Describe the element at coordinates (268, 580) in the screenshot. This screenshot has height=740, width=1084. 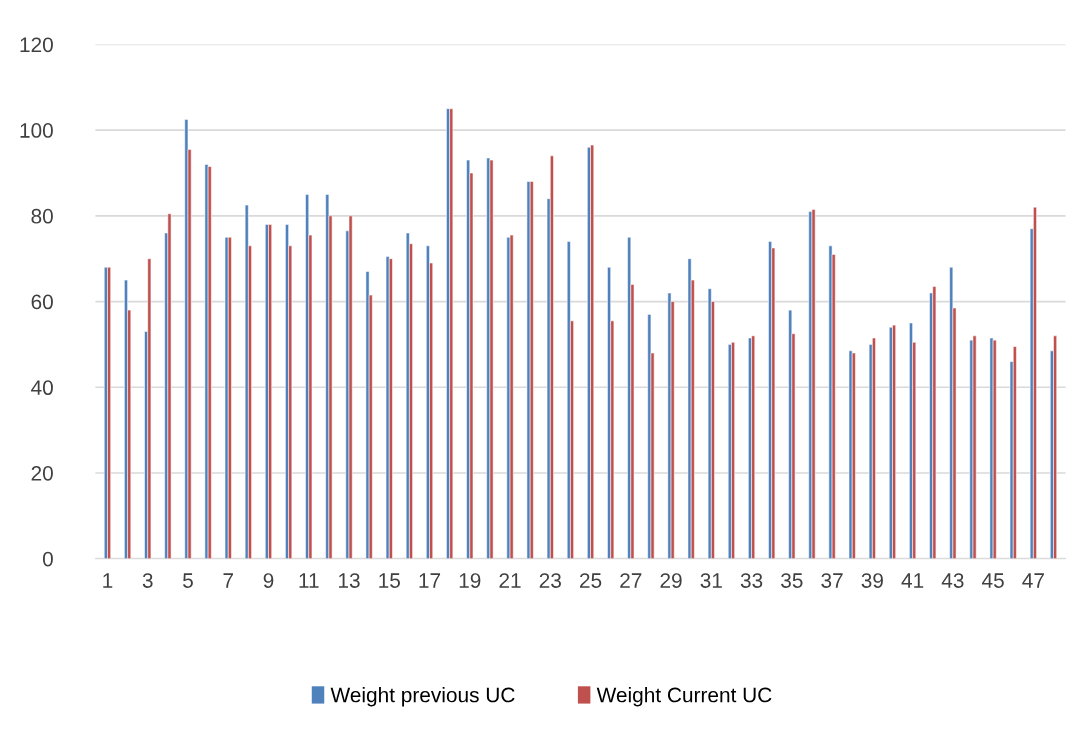
I see `x-tick-label: 9` at that location.